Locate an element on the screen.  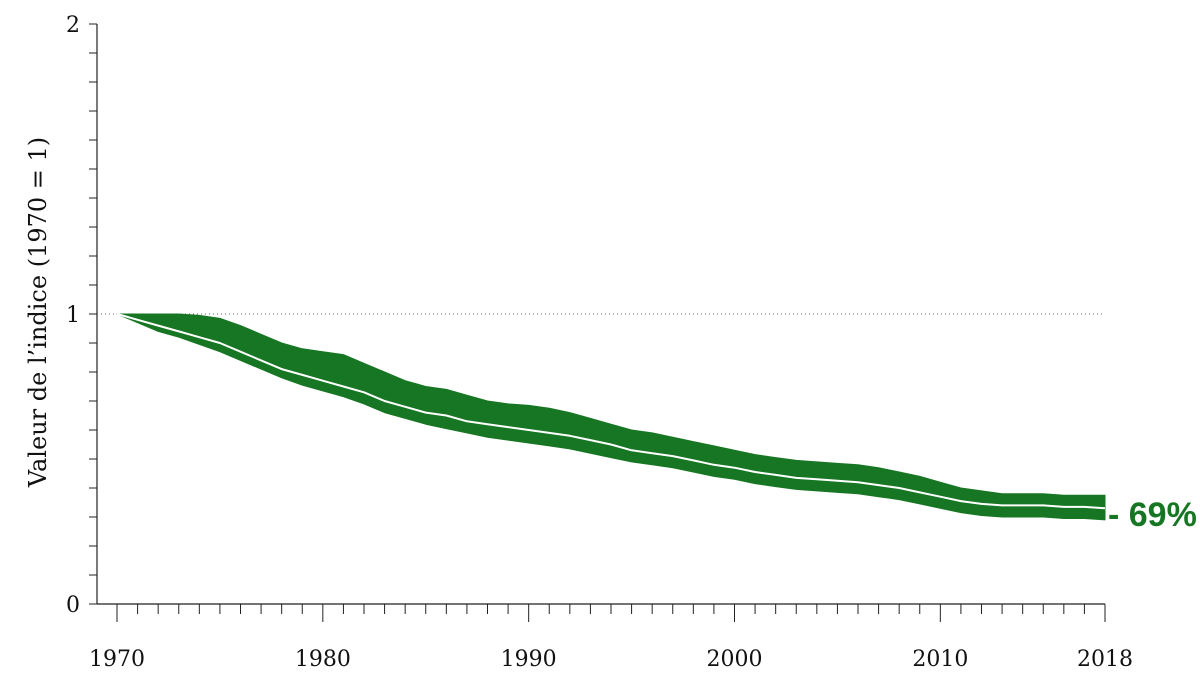
y-tick-labels: 0 1 2 is located at coordinates (73, 315).